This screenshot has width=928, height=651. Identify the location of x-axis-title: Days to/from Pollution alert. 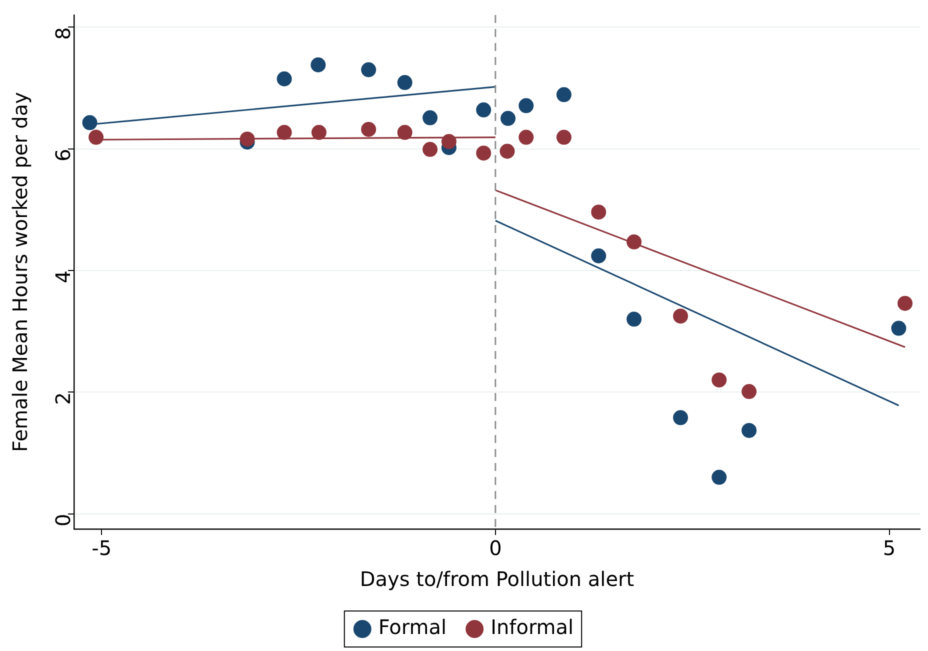
(497, 579).